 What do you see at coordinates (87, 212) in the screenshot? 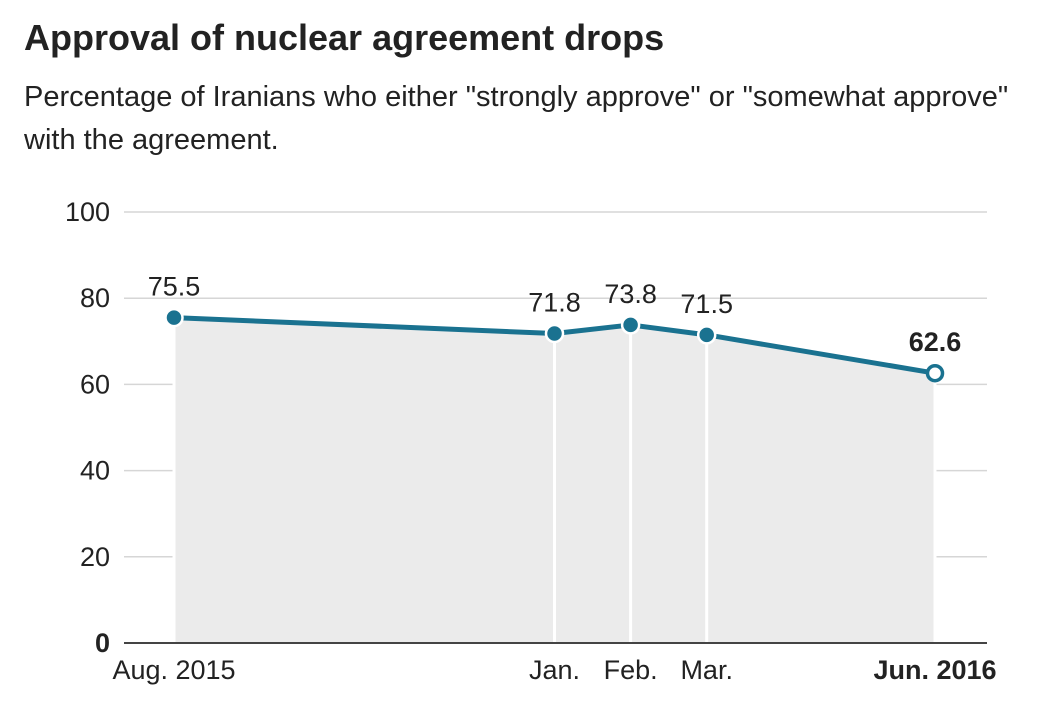
I see `y-tick-label: 100` at bounding box center [87, 212].